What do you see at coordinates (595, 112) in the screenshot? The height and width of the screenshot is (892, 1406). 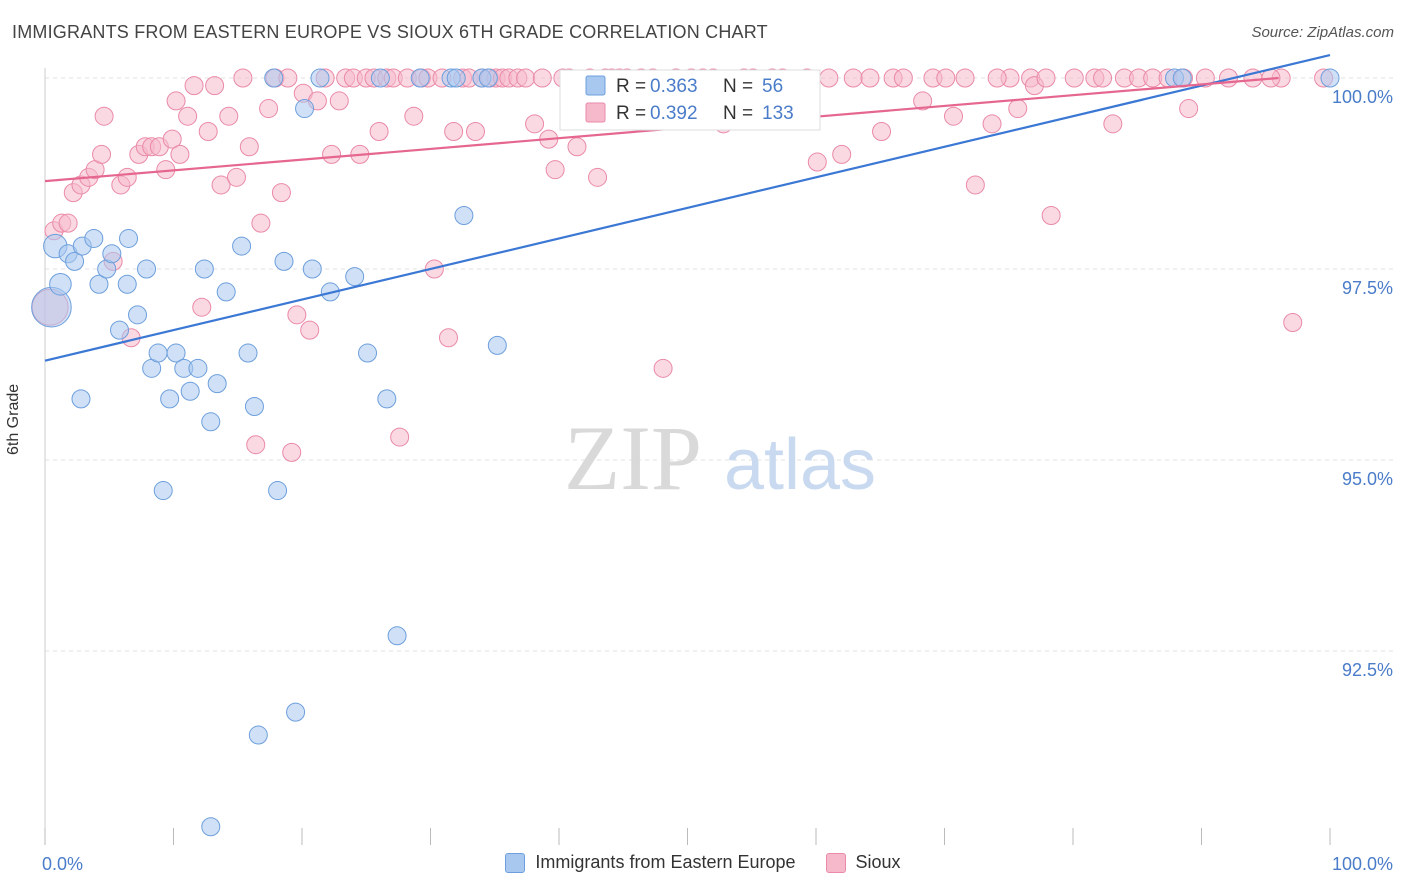 I see `legend-swatch-pink` at bounding box center [595, 112].